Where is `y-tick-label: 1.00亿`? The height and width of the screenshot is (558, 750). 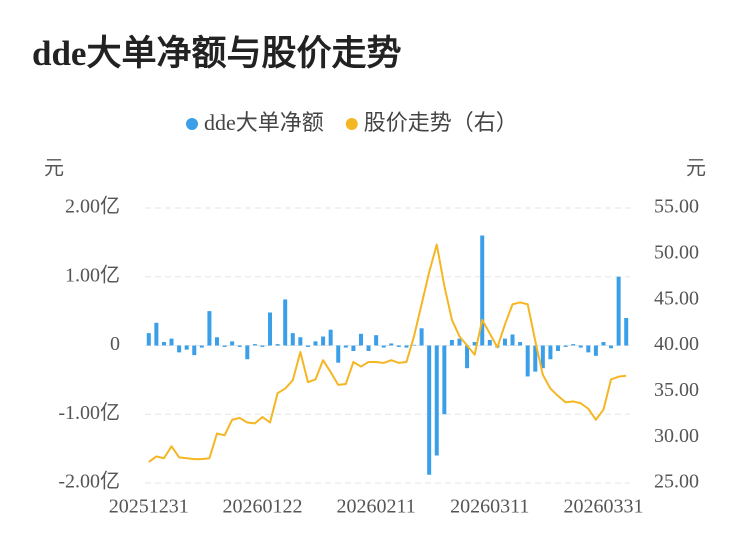
y-tick-label: 1.00亿 is located at coordinates (92, 274).